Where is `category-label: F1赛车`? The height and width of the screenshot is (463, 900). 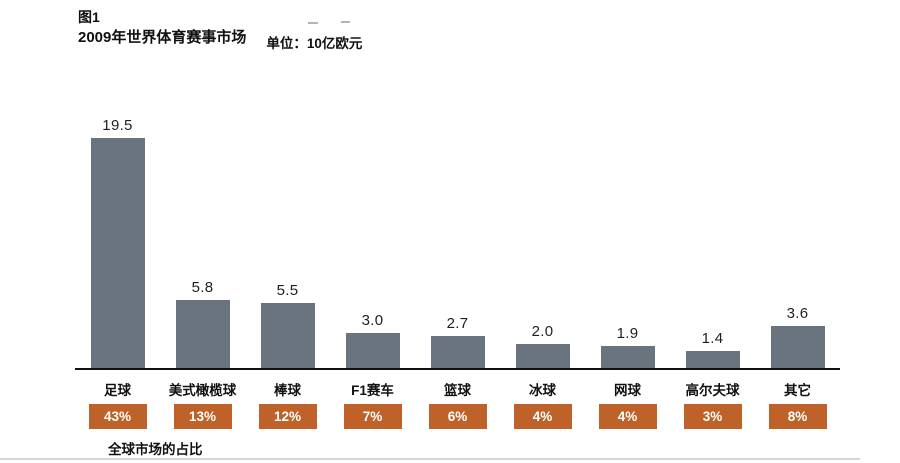
category-label: F1赛车 is located at coordinates (372, 390).